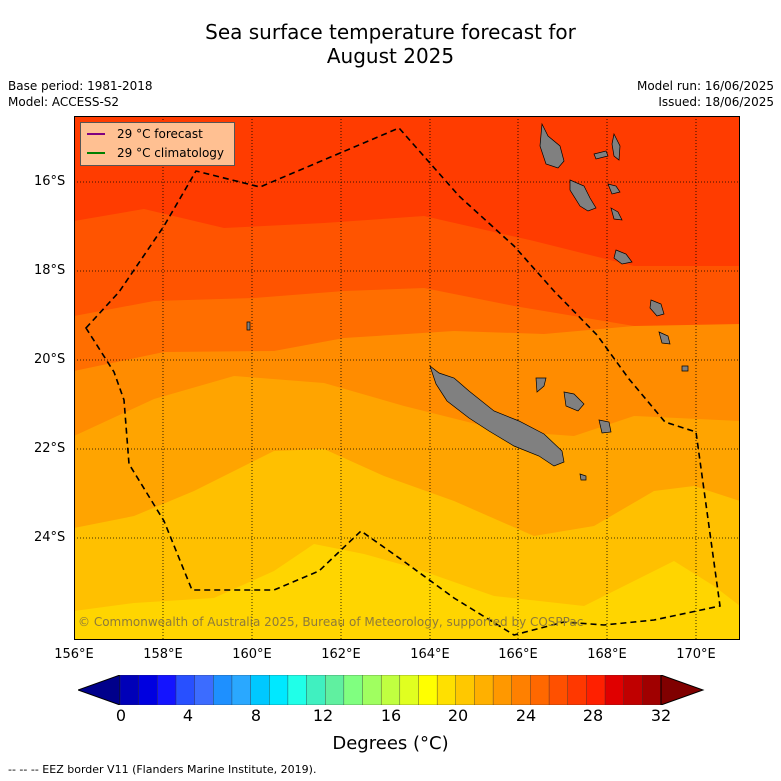 This screenshot has height=781, width=781. Describe the element at coordinates (607, 654) in the screenshot. I see `lon-label-168e: 168°E` at that location.